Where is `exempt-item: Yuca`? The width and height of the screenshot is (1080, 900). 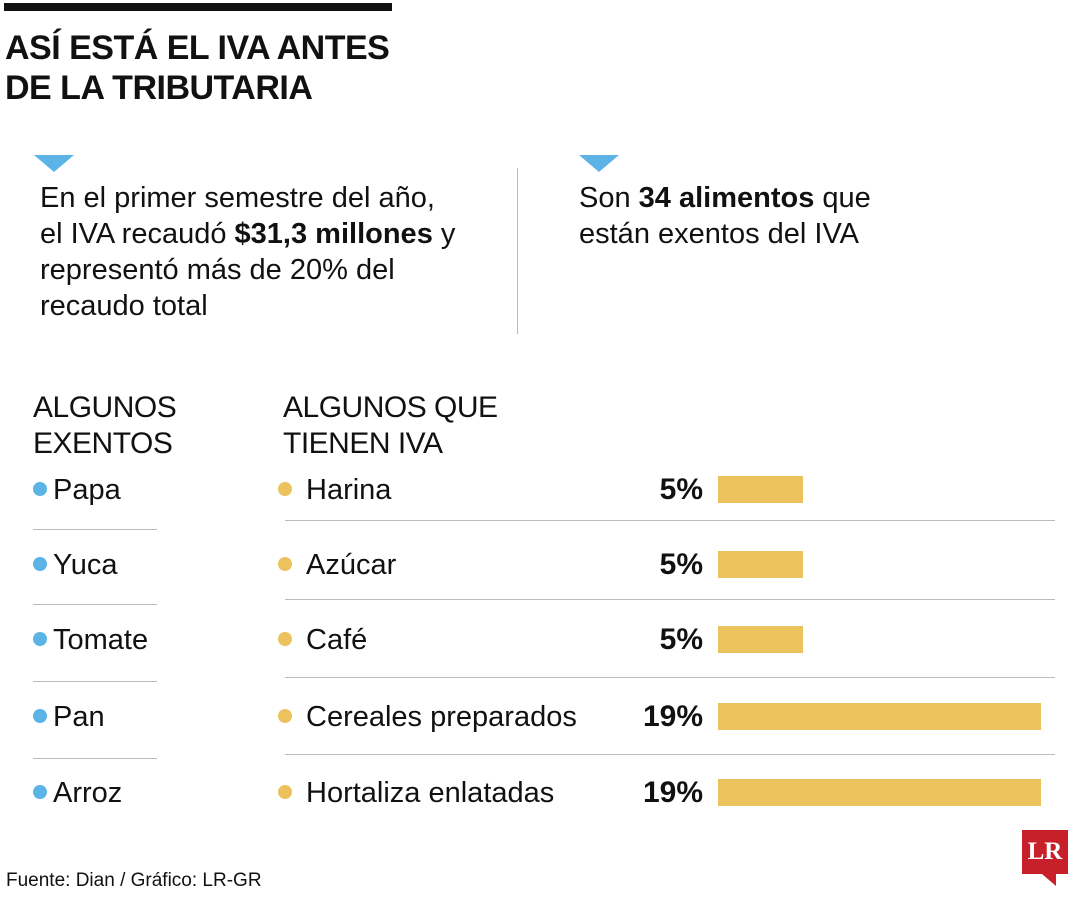 exempt-item: Yuca is located at coordinates (75, 565).